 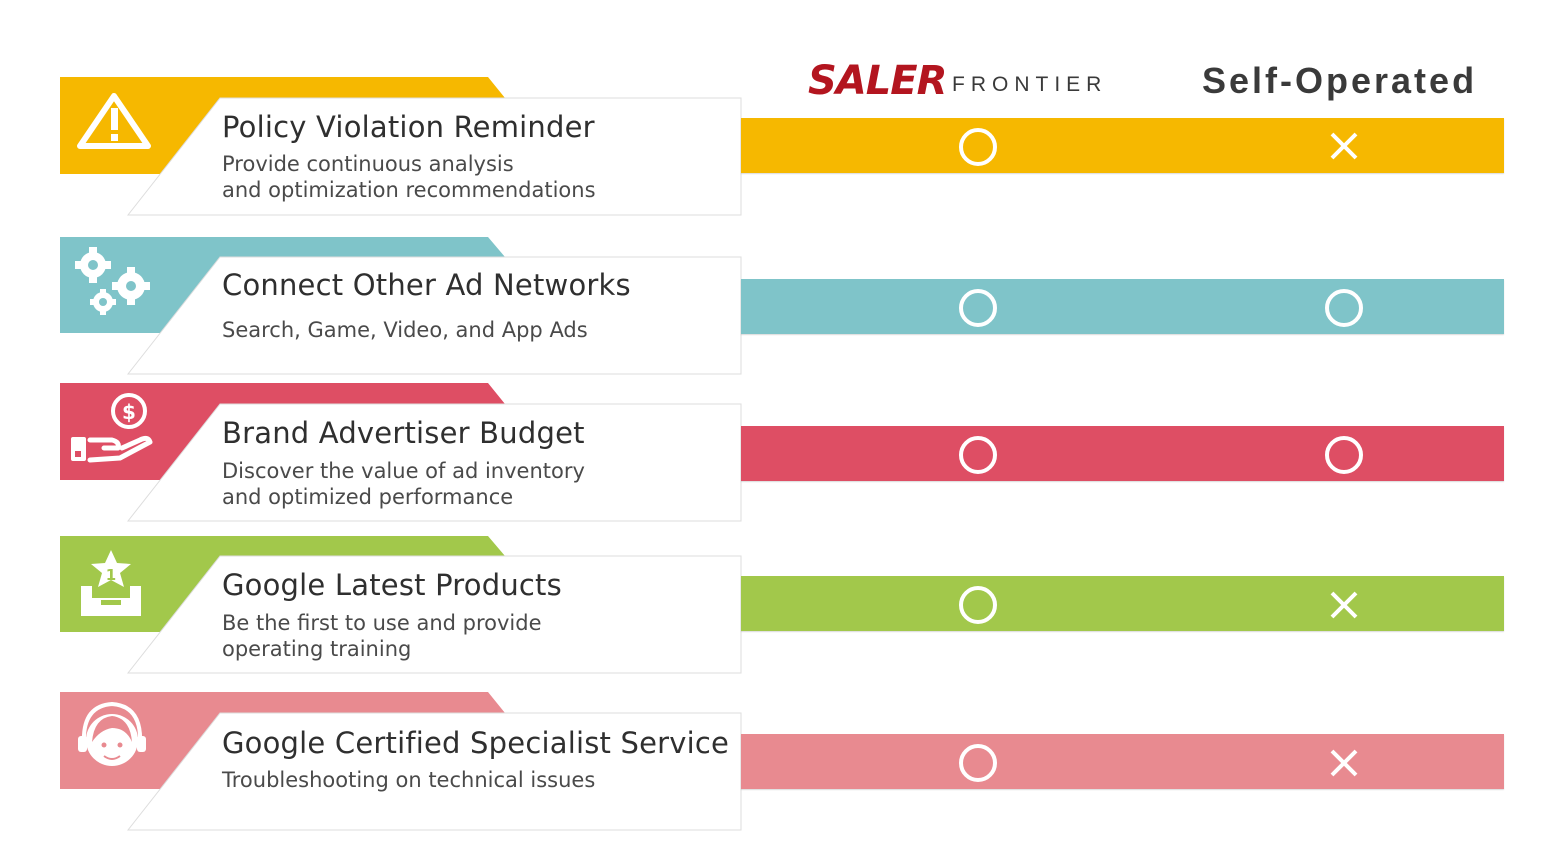 I want to click on feature-title: Brand Advertiser Budget, so click(x=403, y=433).